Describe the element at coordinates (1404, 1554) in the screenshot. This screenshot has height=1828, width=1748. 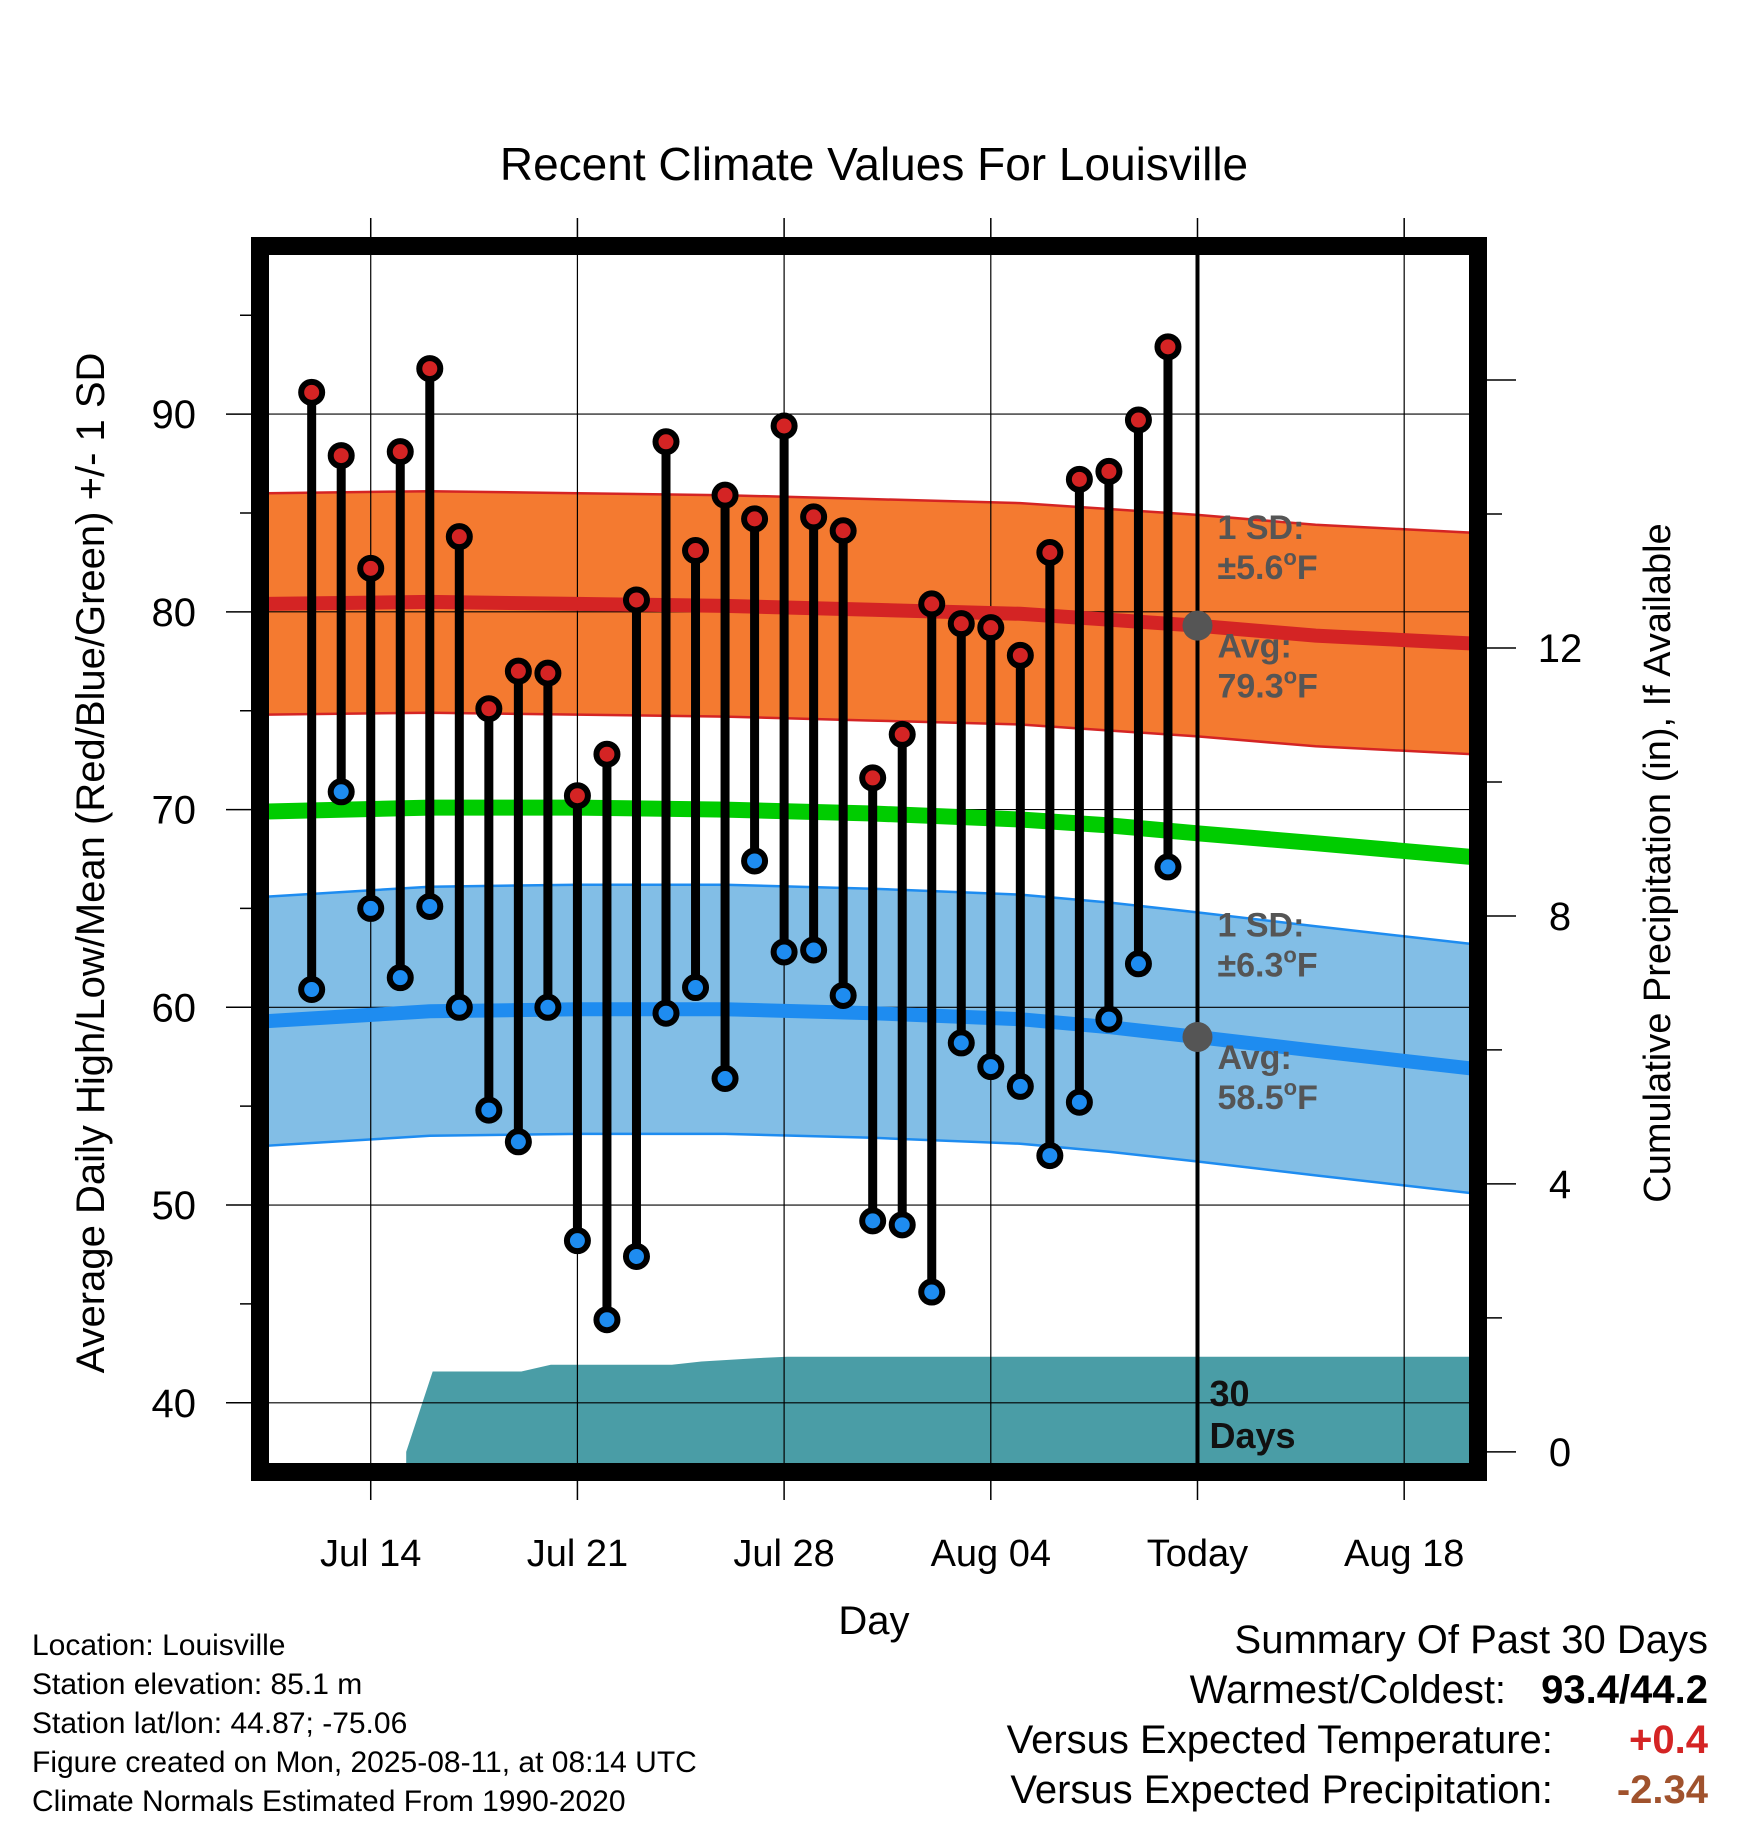
I see `x-tick-label: Aug 18` at that location.